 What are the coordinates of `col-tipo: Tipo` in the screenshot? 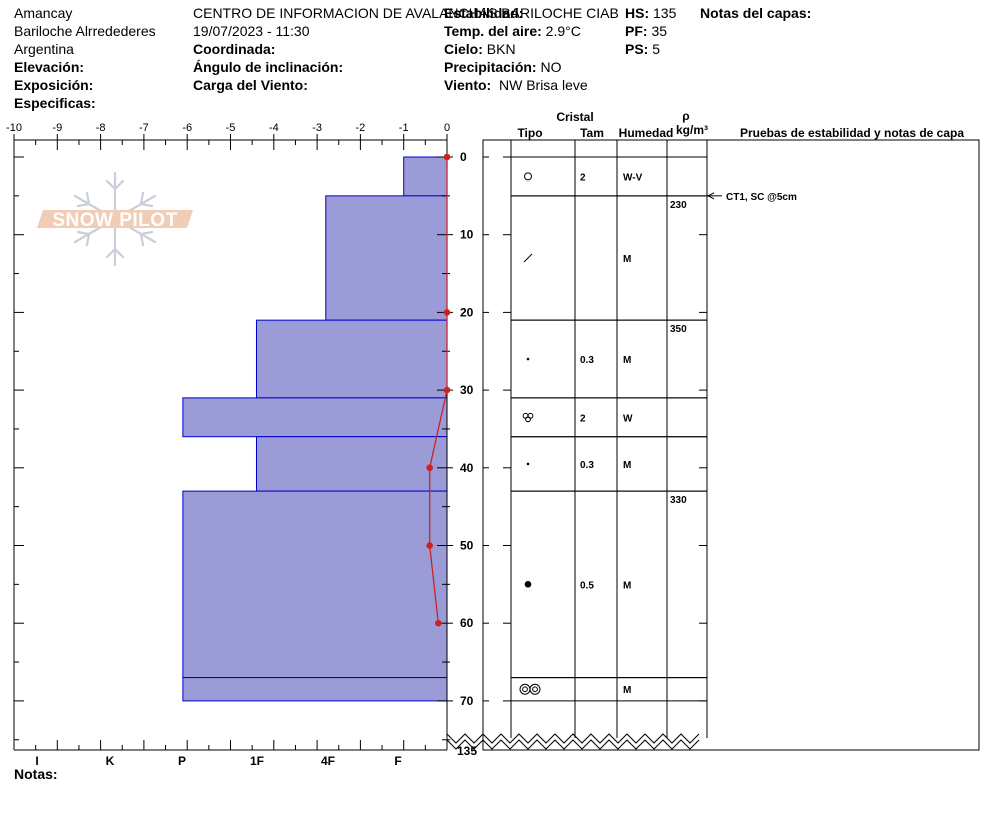 It's located at (529, 133).